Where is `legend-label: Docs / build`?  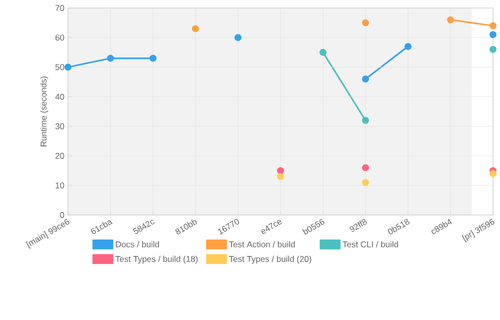 legend-label: Docs / build is located at coordinates (137, 244).